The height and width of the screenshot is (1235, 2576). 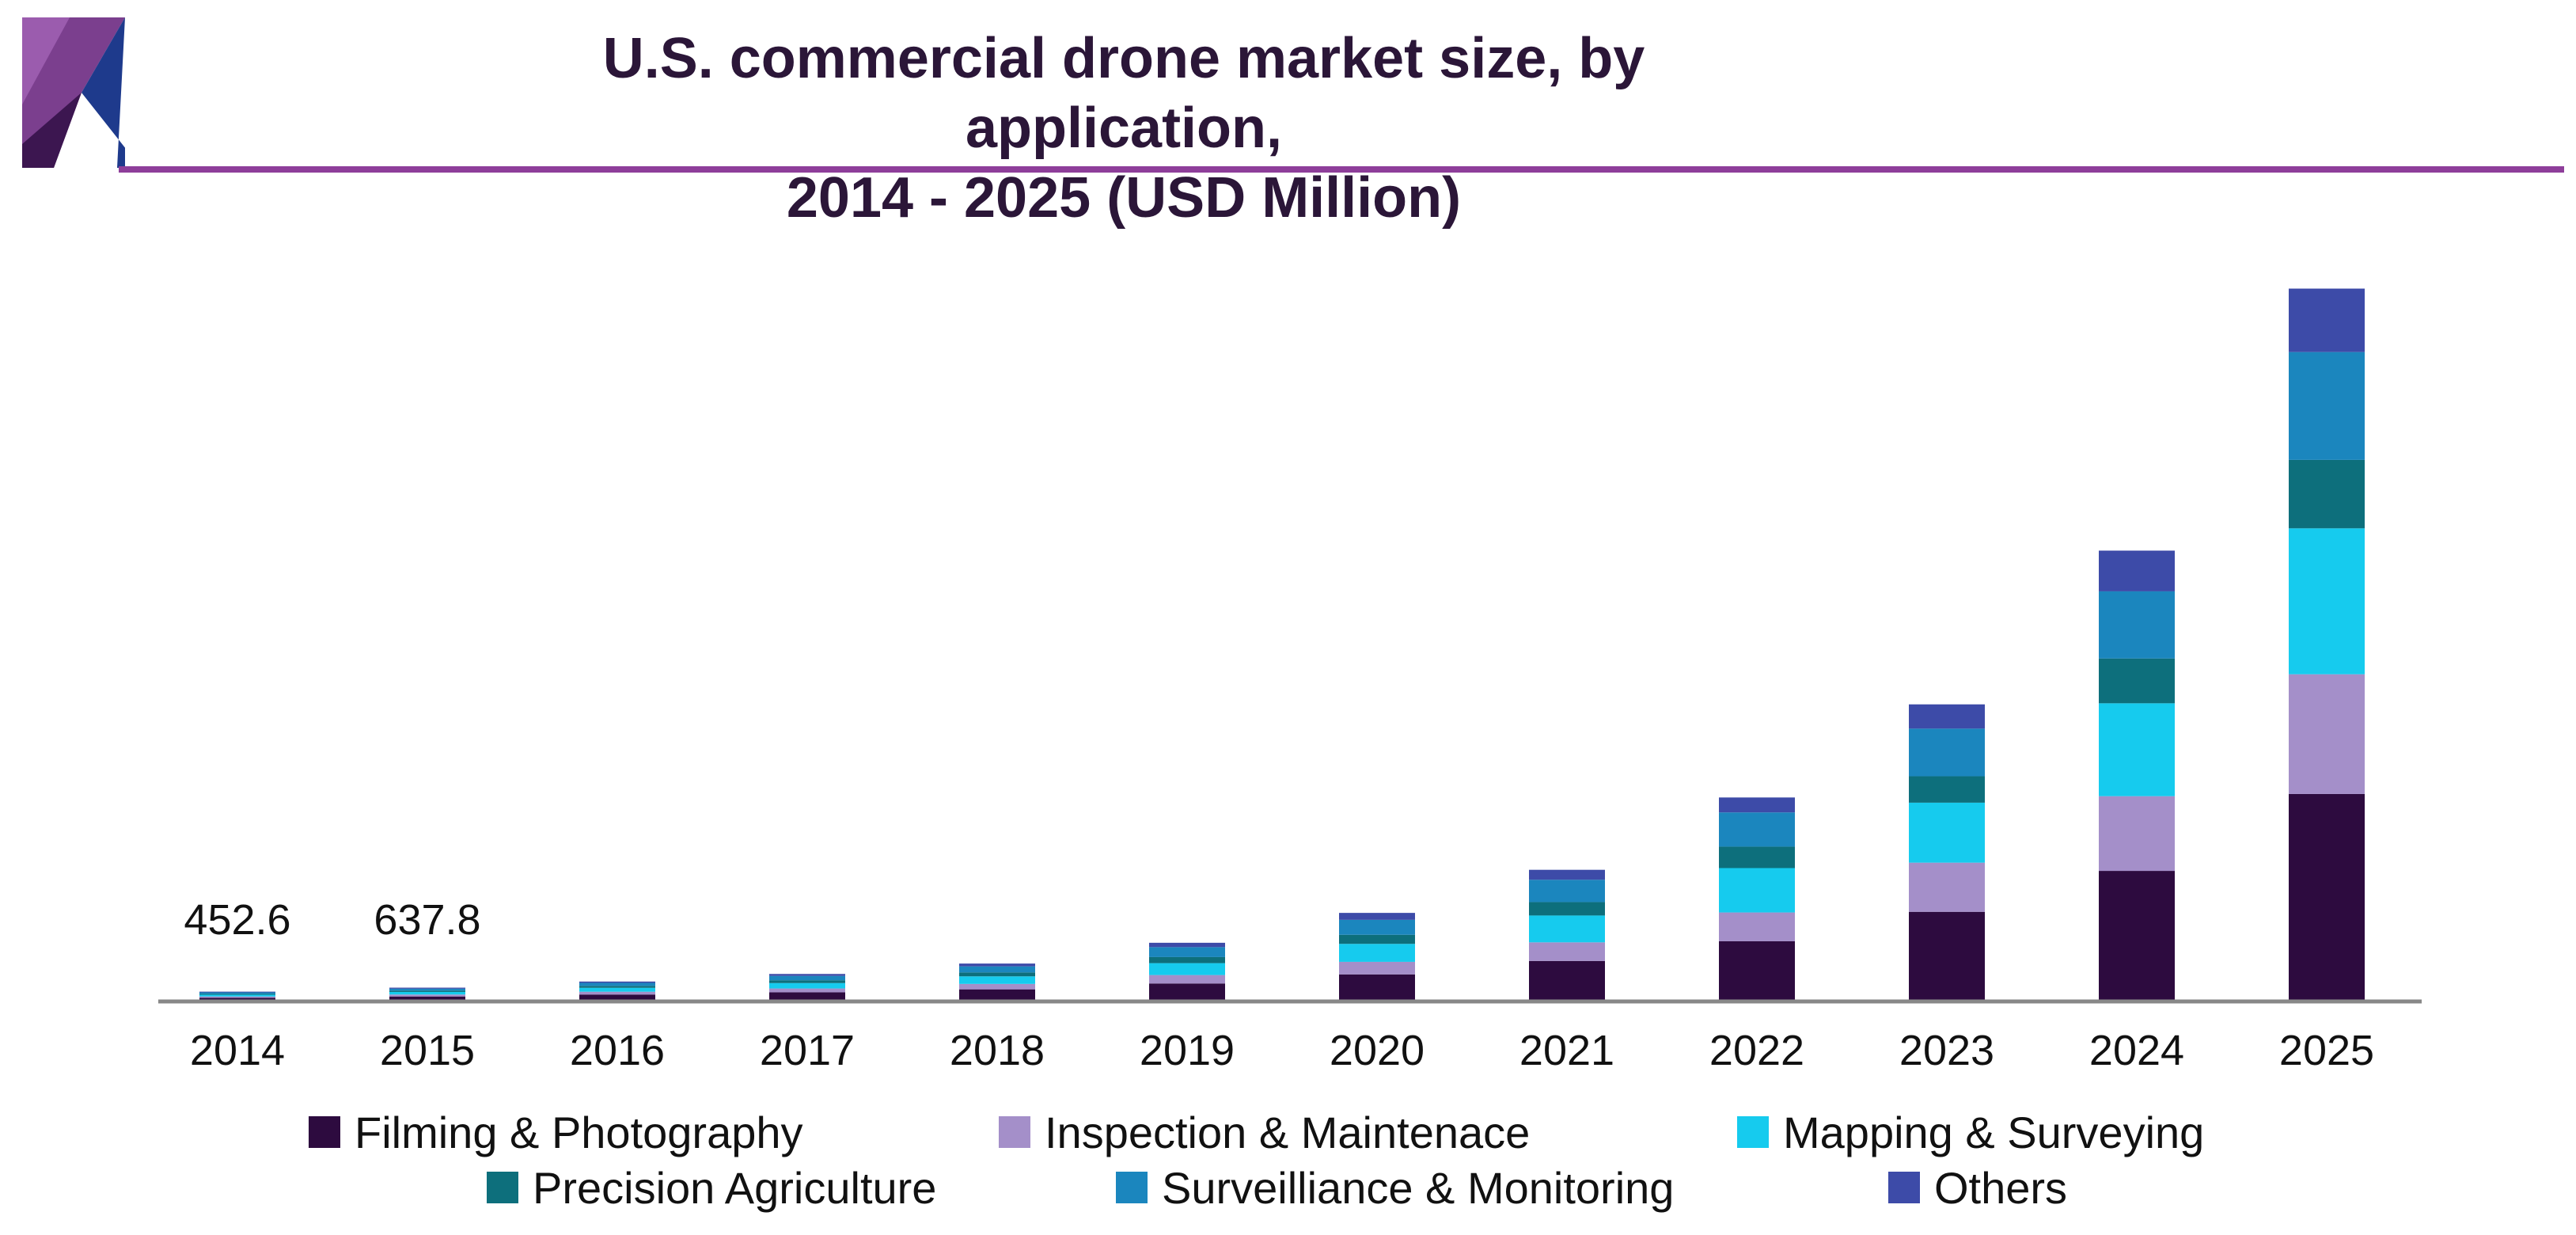 I want to click on bar-segment-2022-others, so click(x=1757, y=805).